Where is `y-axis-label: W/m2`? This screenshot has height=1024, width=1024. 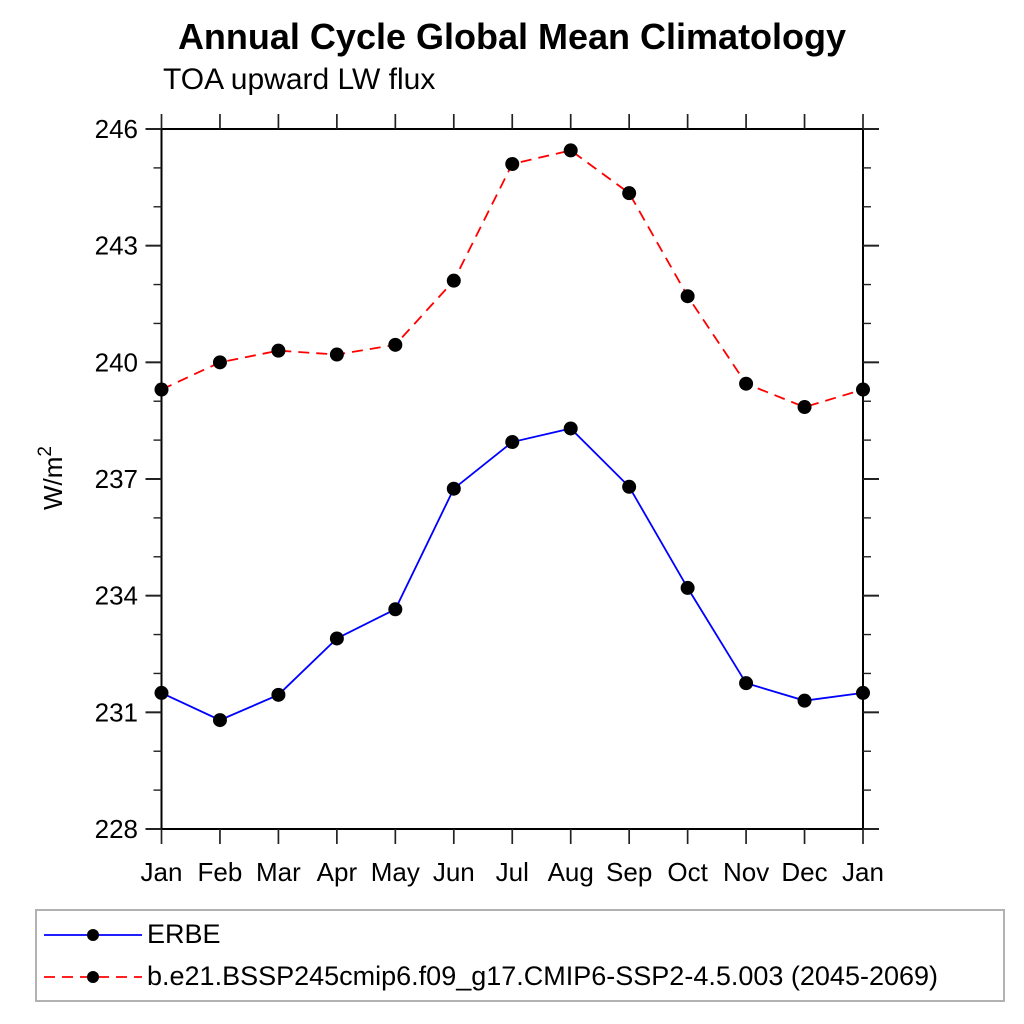
y-axis-label: W/m2 is located at coordinates (51, 478).